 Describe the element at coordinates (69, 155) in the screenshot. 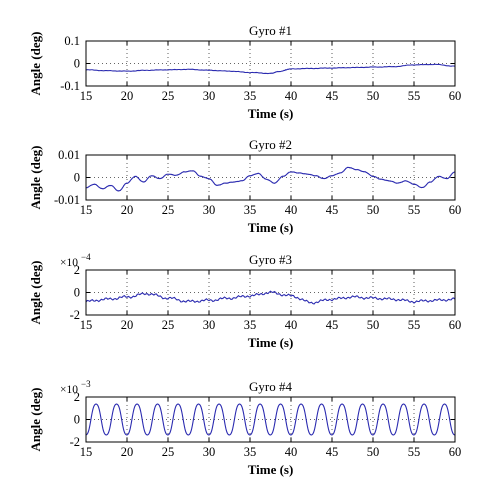

I see `y-tick-label: 0.01` at that location.